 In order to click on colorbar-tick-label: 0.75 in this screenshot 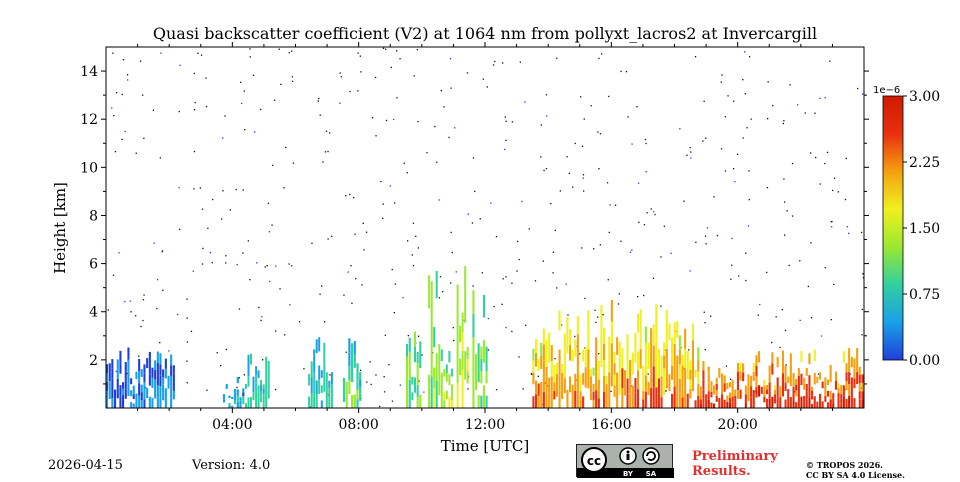, I will do `click(924, 295)`.